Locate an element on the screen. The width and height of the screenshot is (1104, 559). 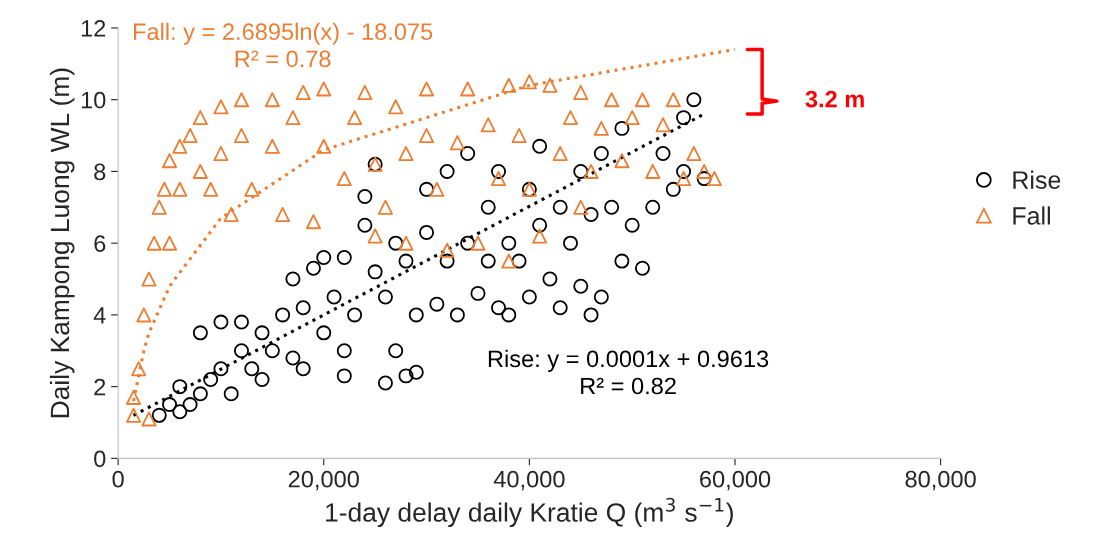
annotation: 3.2 m is located at coordinates (834, 99).